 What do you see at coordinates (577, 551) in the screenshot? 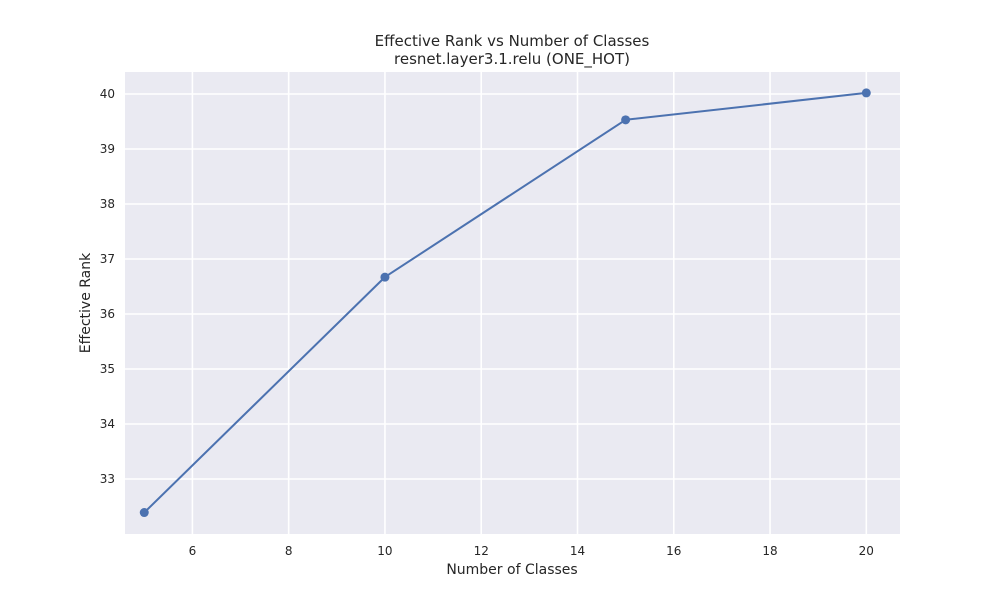
I see `x-tick-label: 14` at bounding box center [577, 551].